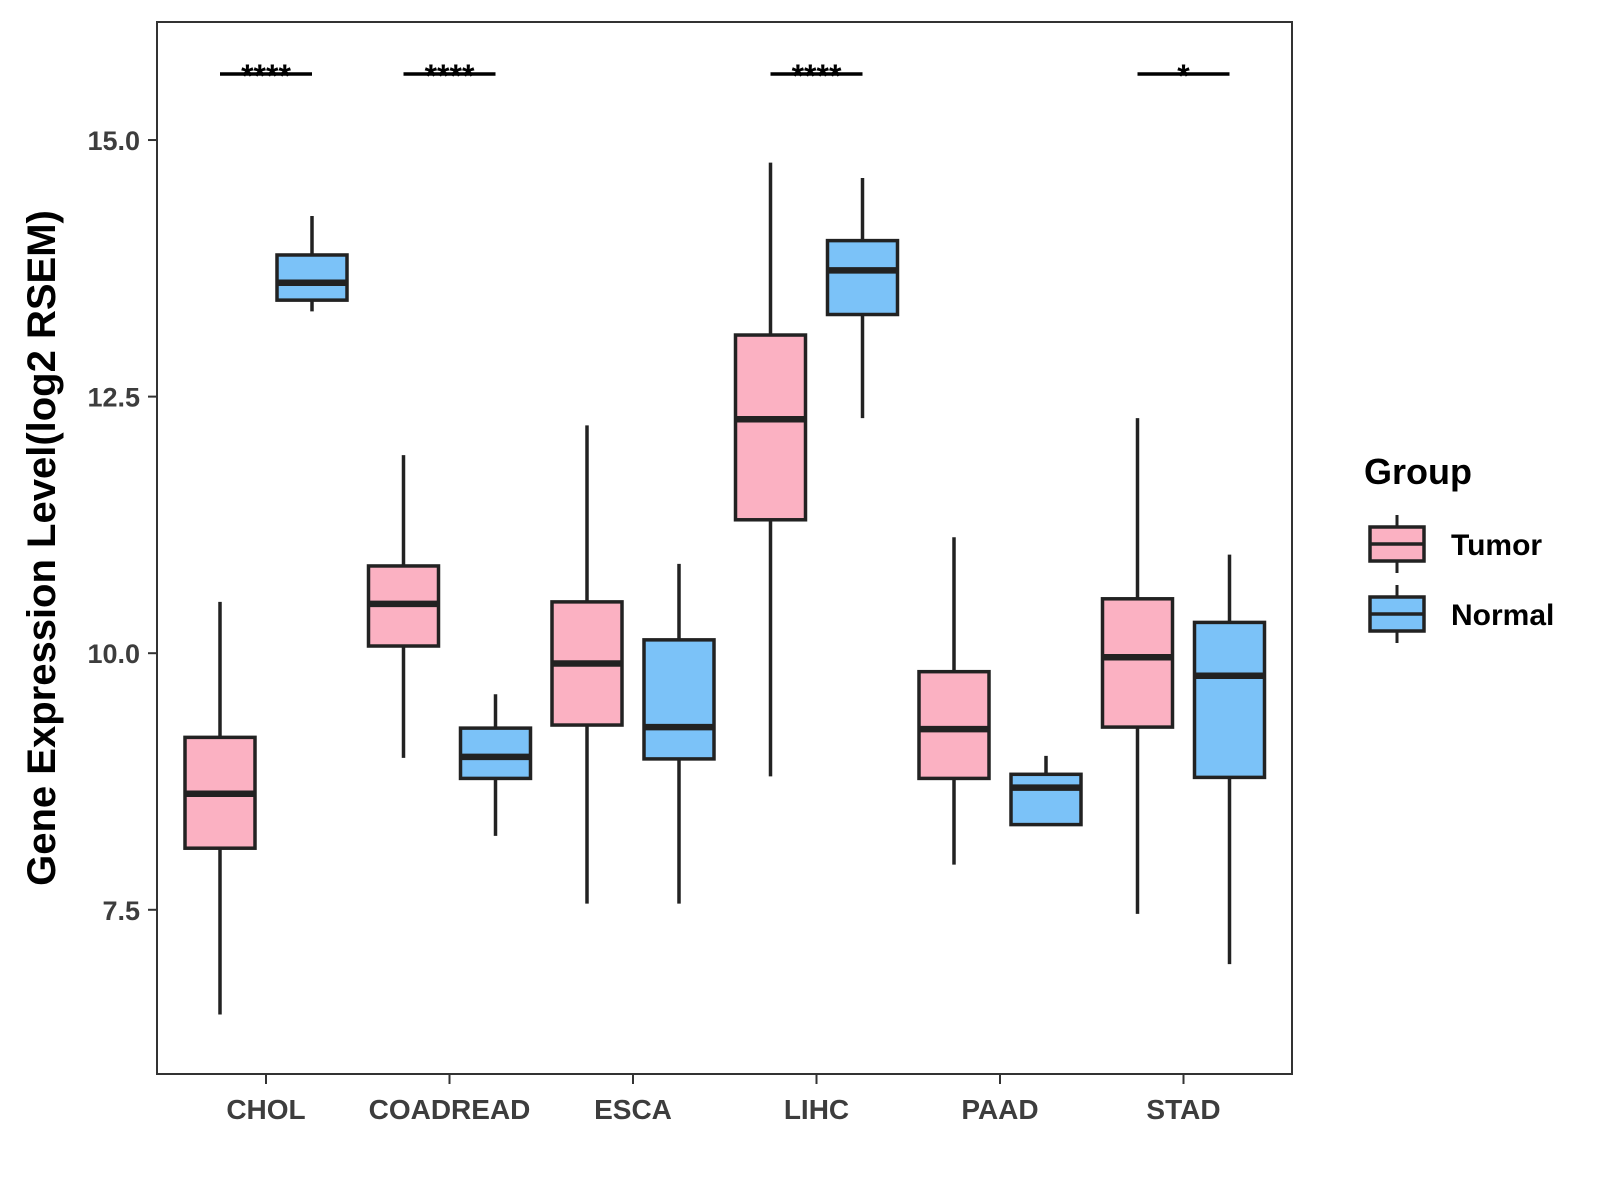 Image resolution: width=1600 pixels, height=1200 pixels. I want to click on legend-key-normal, so click(1397, 614).